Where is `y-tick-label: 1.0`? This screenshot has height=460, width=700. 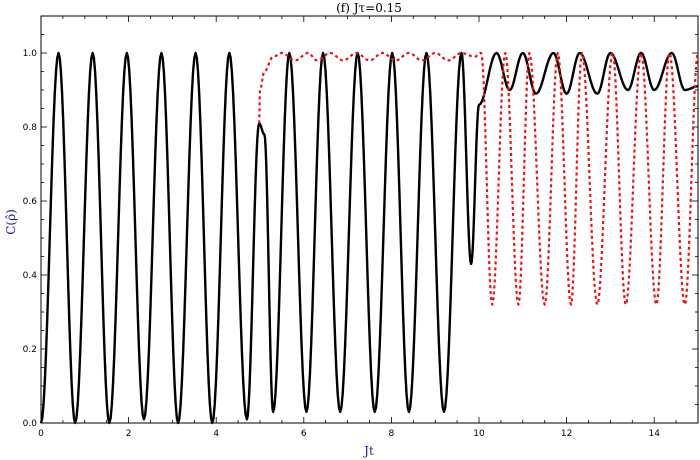
y-tick-label: 1.0 is located at coordinates (30, 54).